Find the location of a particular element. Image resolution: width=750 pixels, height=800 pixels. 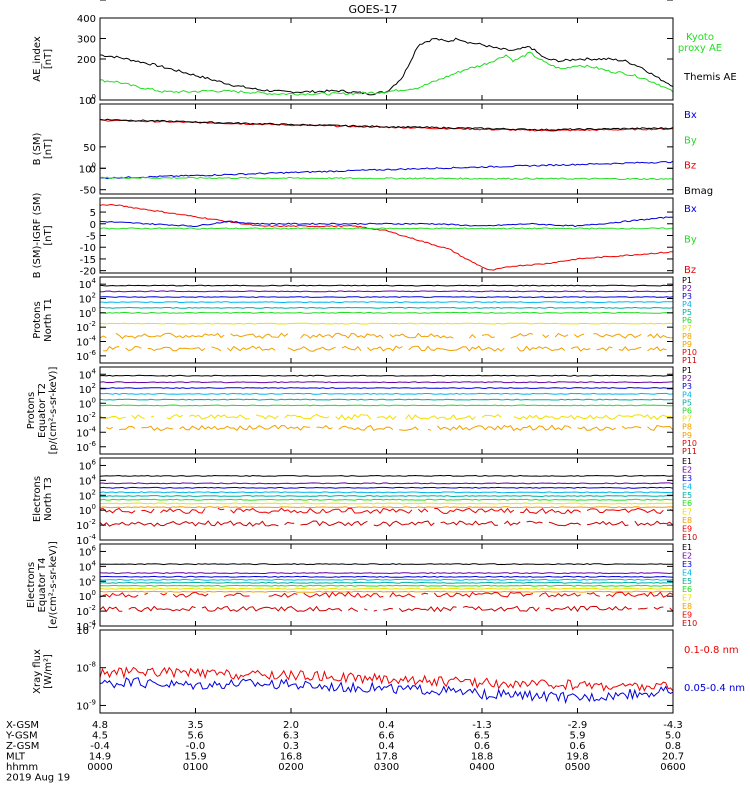

y-tick-exponent: 2 is located at coordinates (94, 296).